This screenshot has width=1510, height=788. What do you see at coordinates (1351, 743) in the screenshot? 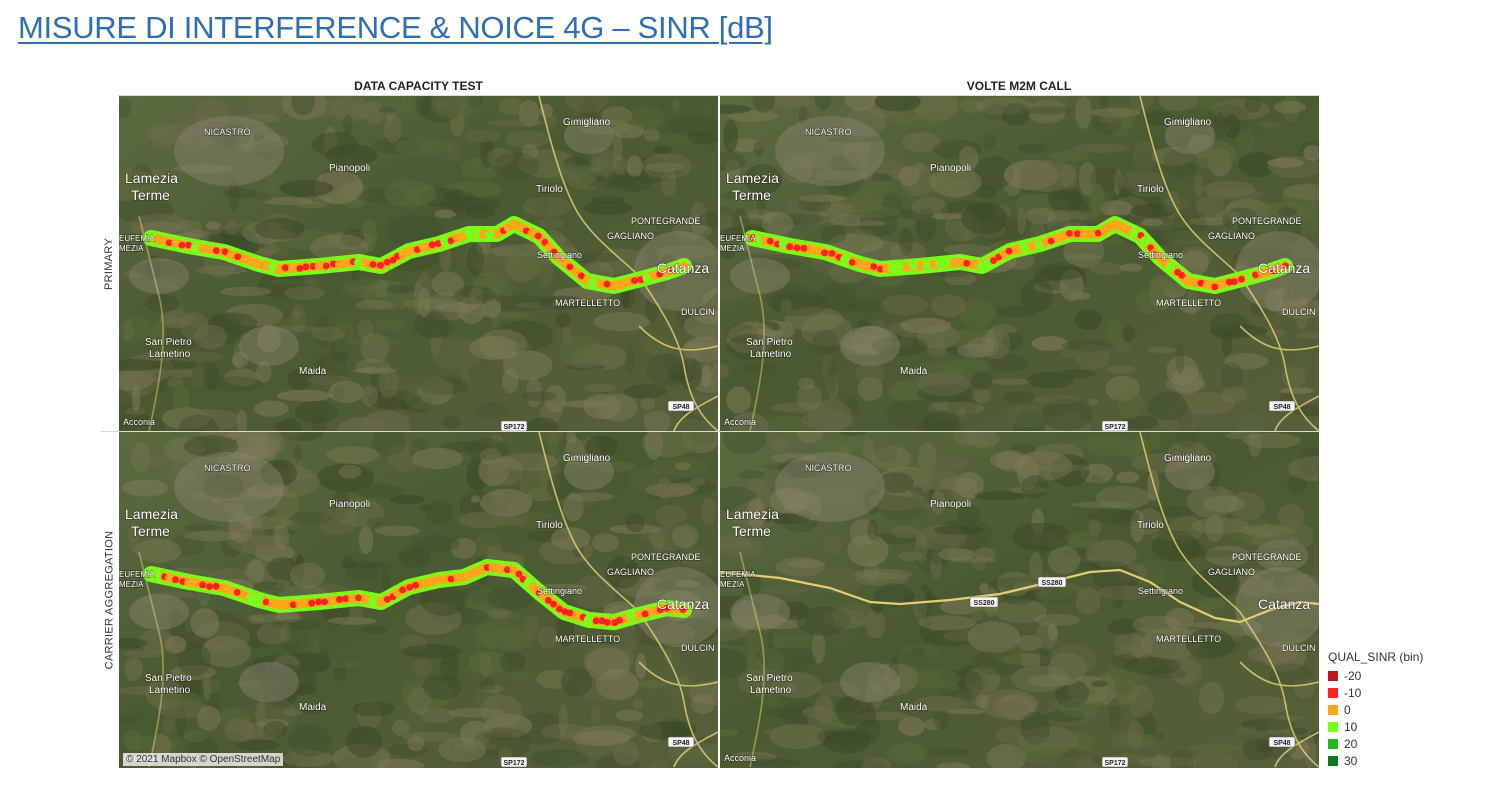
I see `legend-label: 20` at bounding box center [1351, 743].